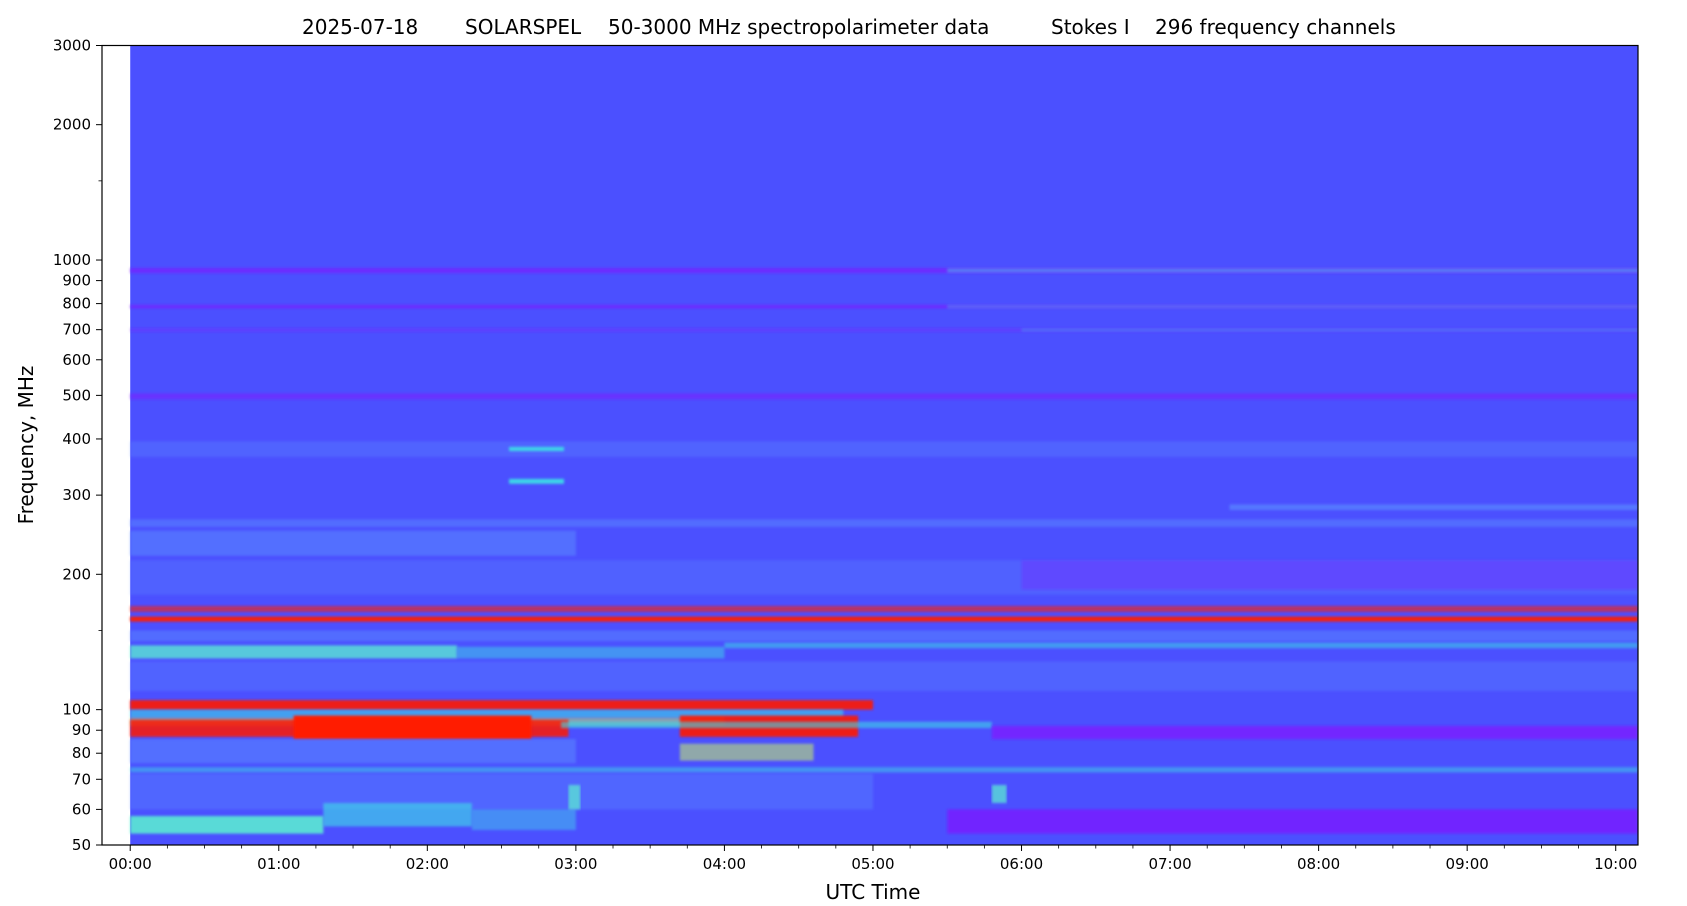  What do you see at coordinates (1467, 864) in the screenshot?
I see `x-tick-label: 09:00` at bounding box center [1467, 864].